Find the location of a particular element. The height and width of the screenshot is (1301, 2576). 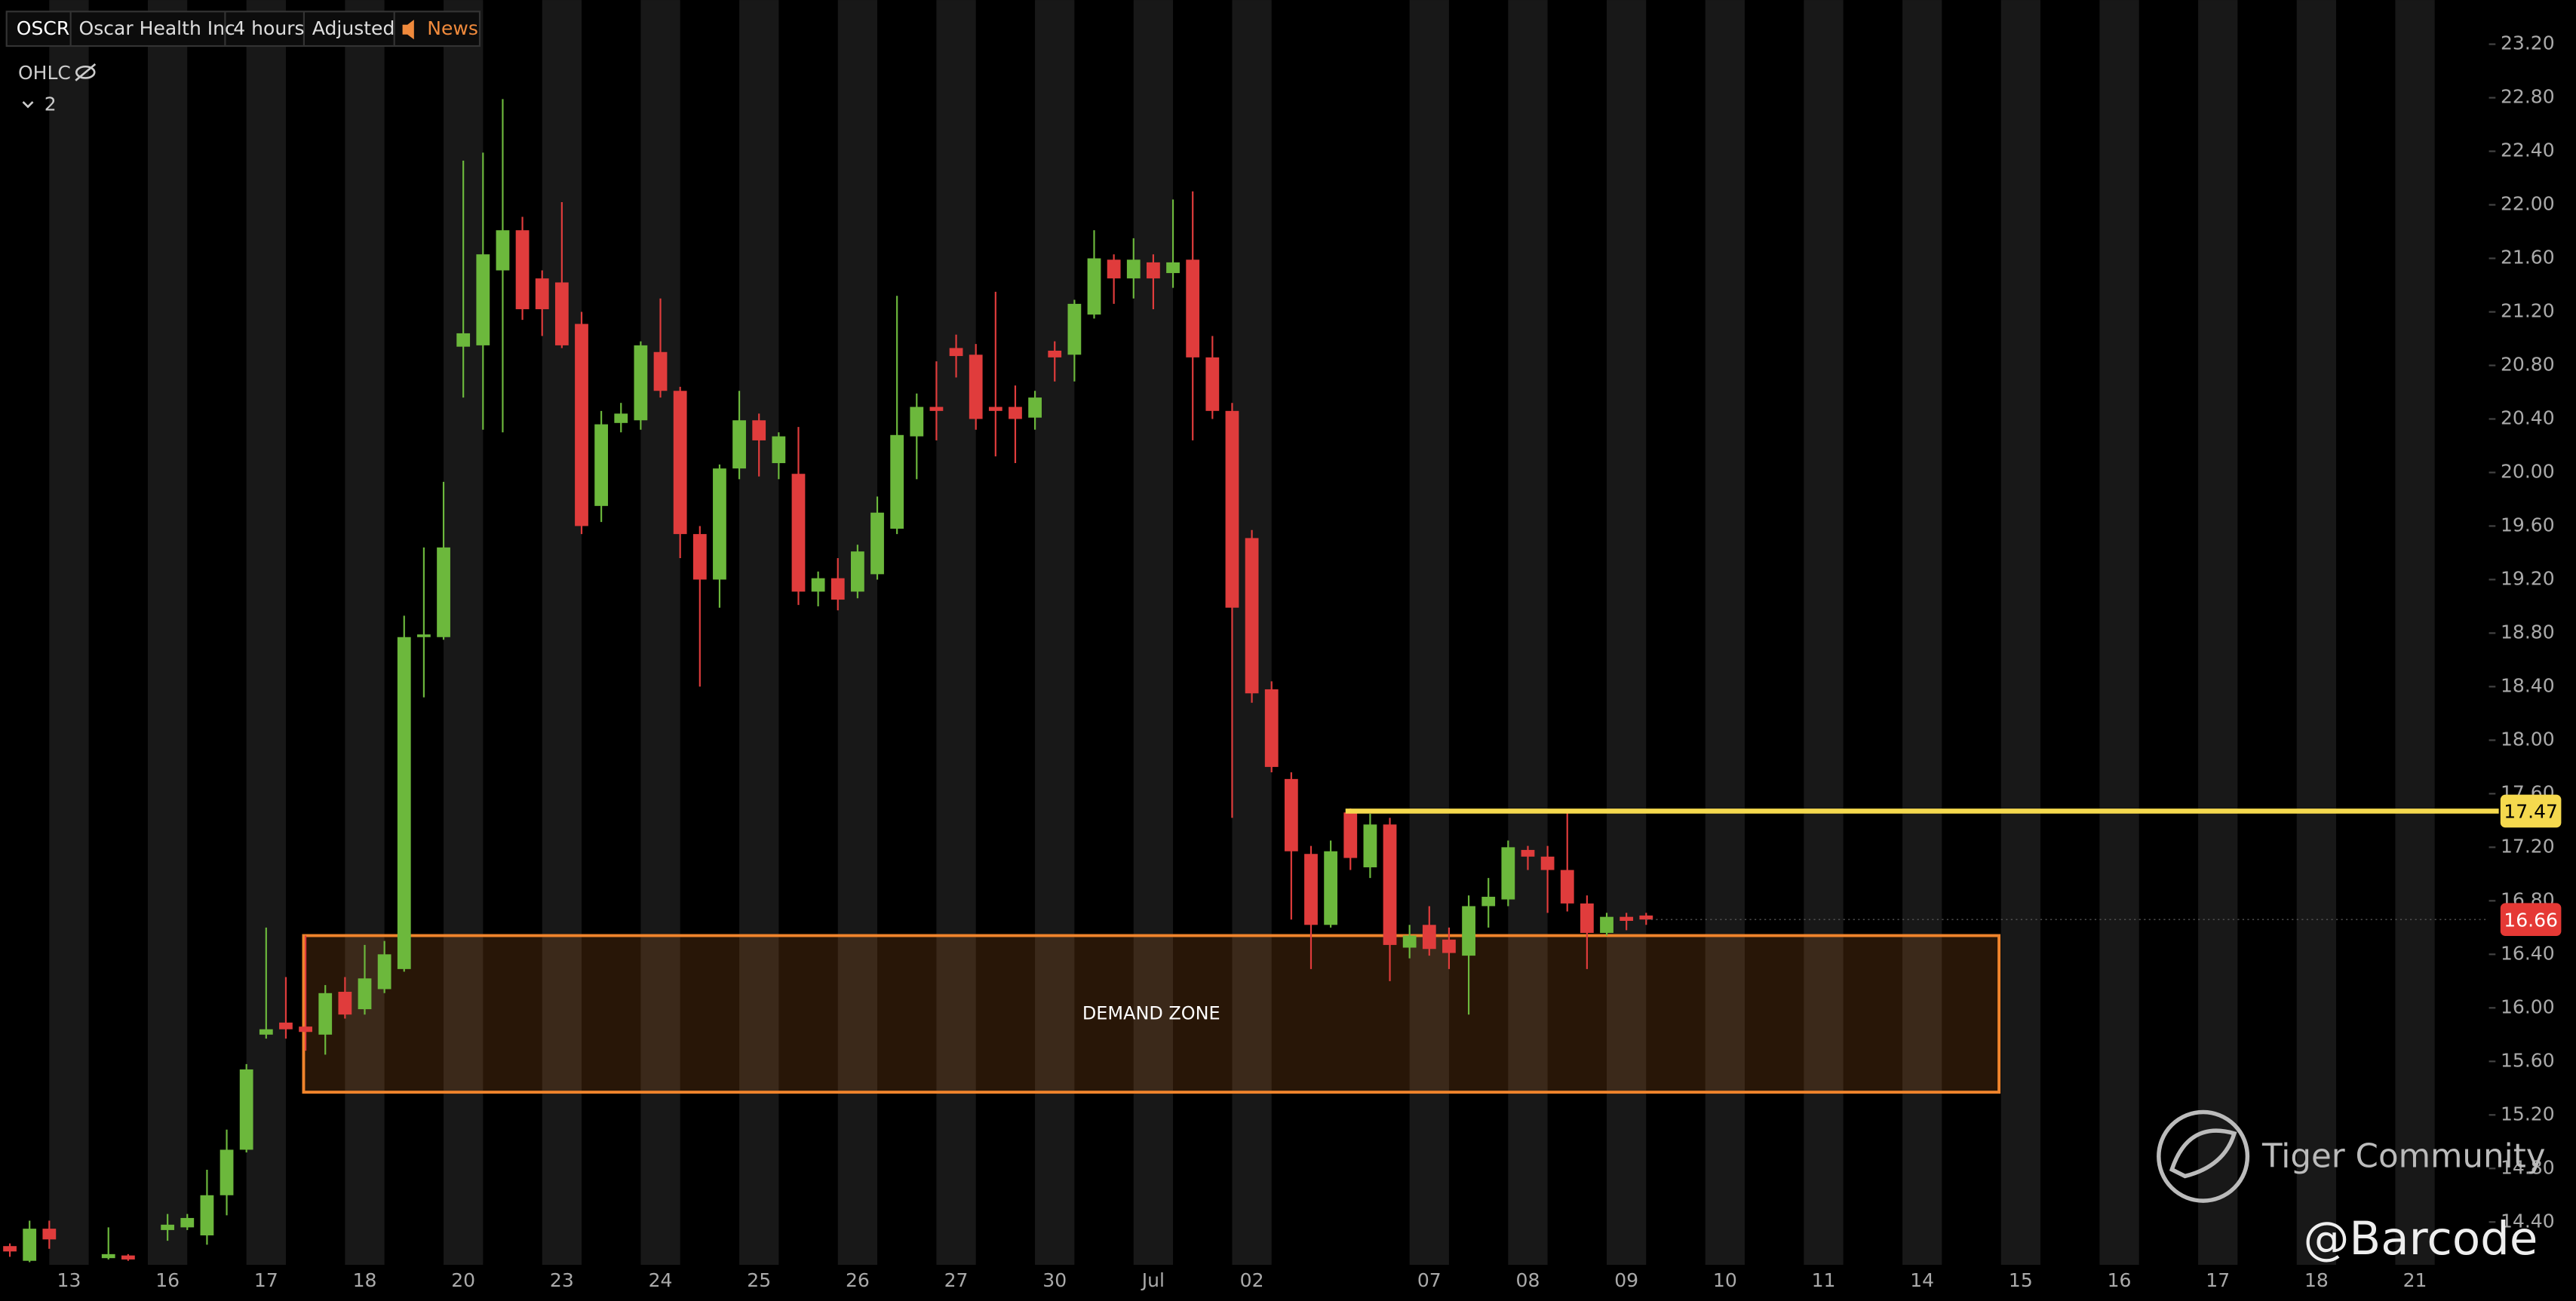

y-tick-label: 16.00 is located at coordinates (2528, 1006).